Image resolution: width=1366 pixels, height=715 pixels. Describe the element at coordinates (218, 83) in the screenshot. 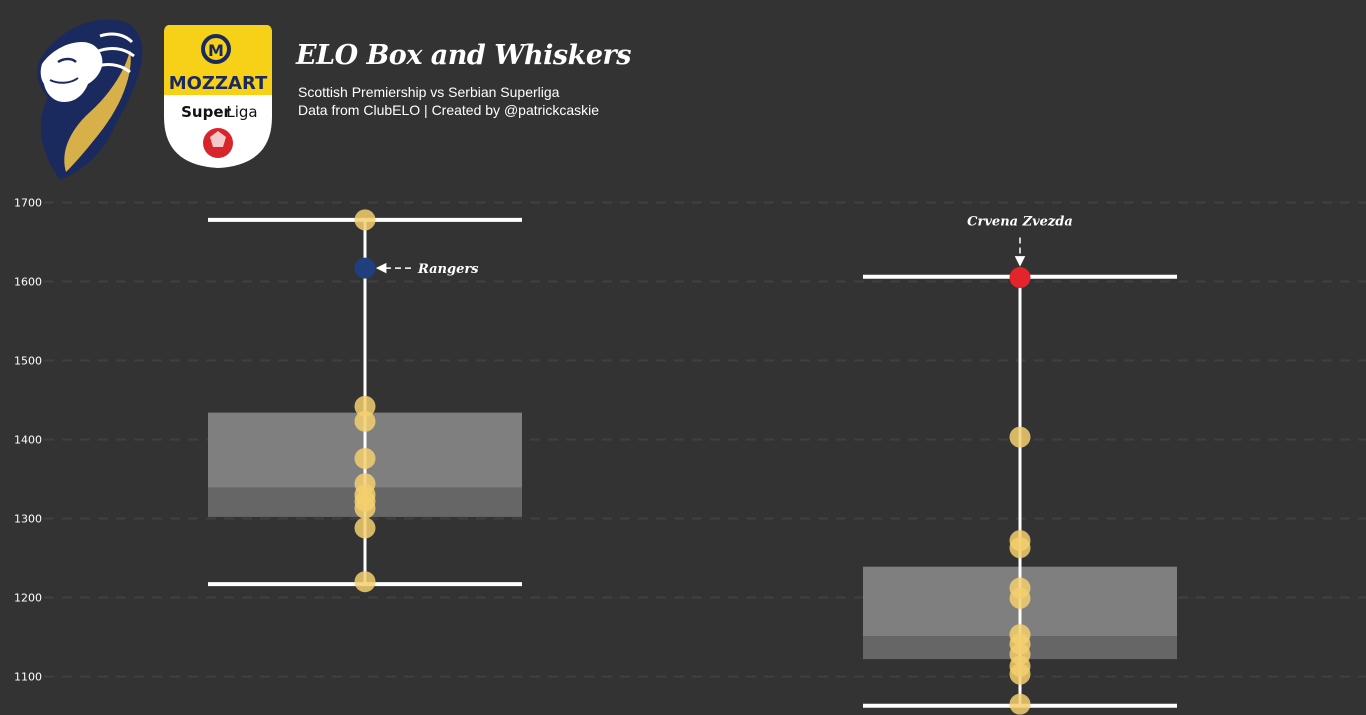

I see `svg-text: MOZZART` at that location.